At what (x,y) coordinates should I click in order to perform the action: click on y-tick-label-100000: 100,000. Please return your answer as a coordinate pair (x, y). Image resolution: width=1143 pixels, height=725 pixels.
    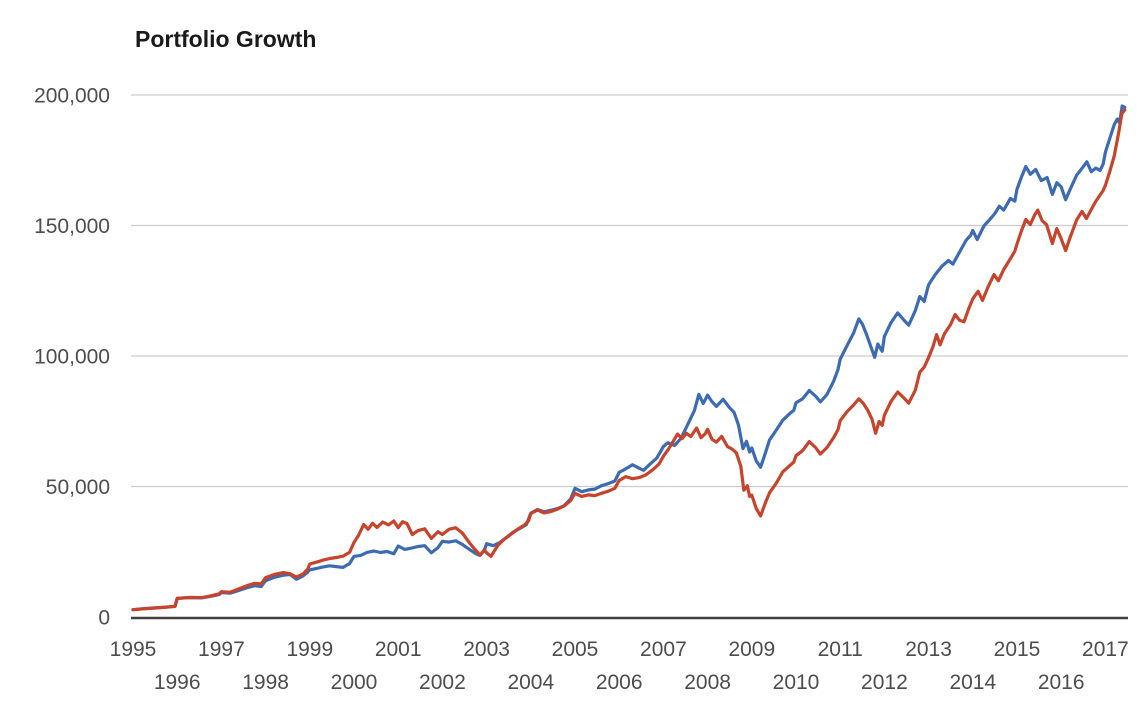
    Looking at the image, I should click on (72, 357).